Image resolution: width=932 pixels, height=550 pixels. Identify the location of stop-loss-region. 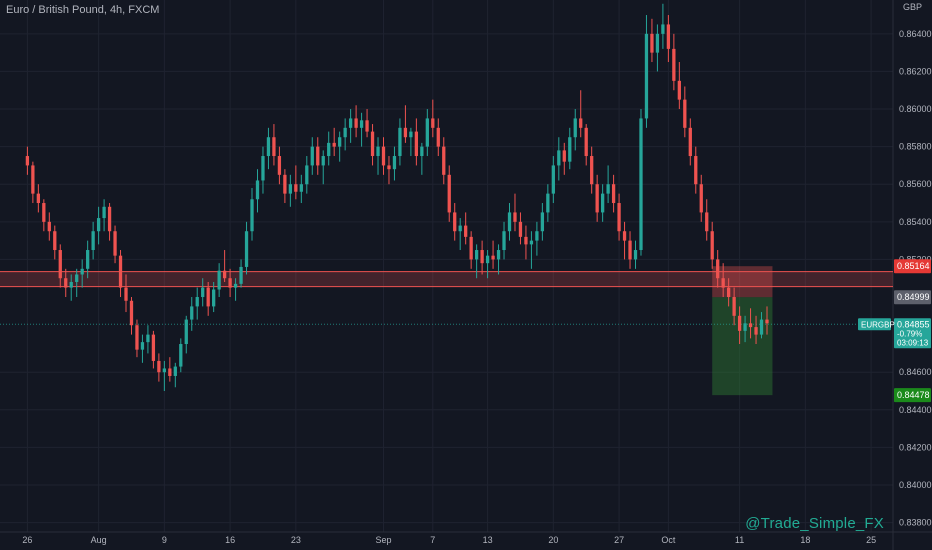
(742, 282).